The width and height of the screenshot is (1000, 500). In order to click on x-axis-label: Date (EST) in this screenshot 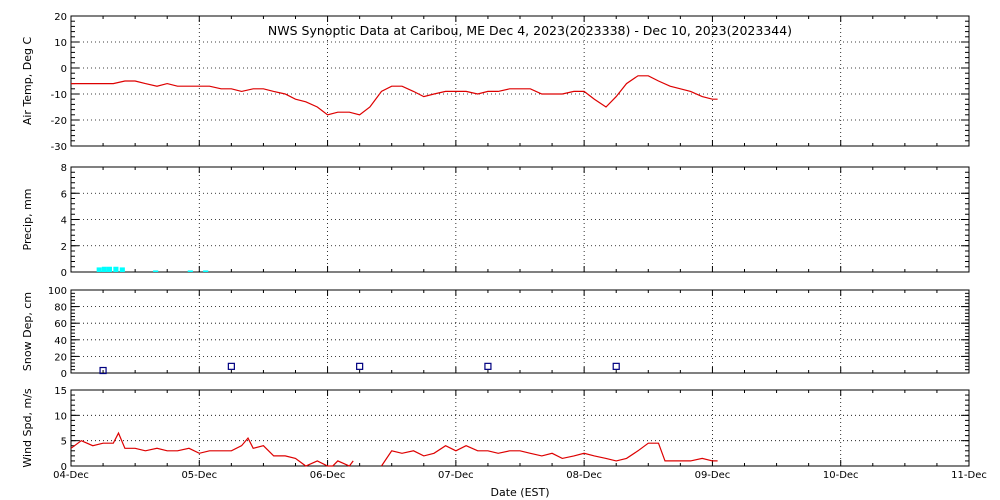, I will do `click(519, 492)`.